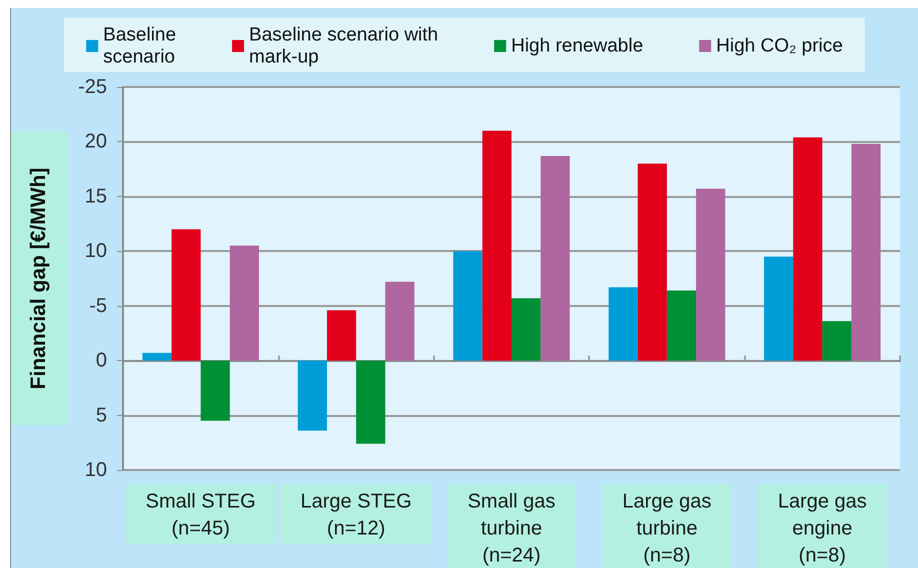 The width and height of the screenshot is (918, 568). I want to click on y-tick-label: 0, so click(101, 361).